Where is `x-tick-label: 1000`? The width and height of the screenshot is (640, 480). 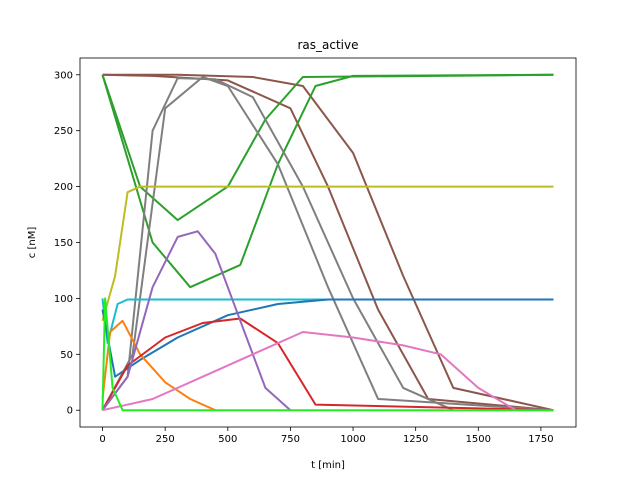 x-tick-label: 1000 is located at coordinates (352, 439).